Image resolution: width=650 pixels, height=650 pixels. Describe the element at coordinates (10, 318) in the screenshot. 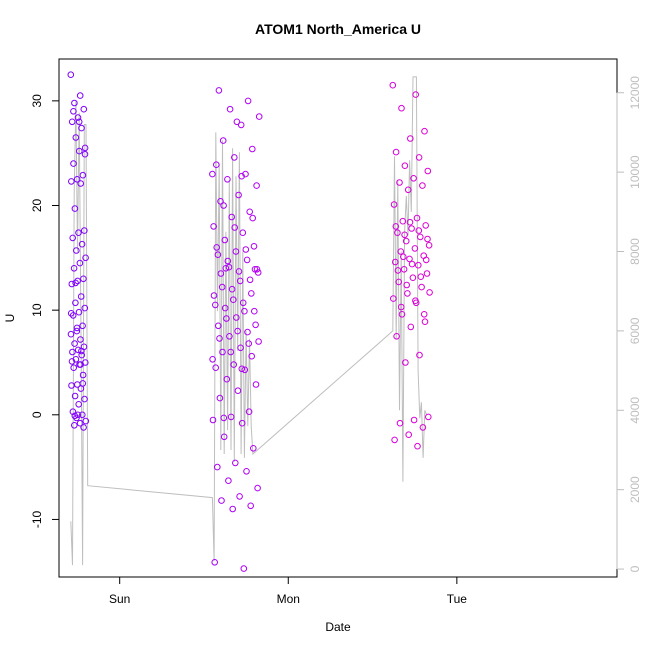

I see `y-axis-label: U` at that location.